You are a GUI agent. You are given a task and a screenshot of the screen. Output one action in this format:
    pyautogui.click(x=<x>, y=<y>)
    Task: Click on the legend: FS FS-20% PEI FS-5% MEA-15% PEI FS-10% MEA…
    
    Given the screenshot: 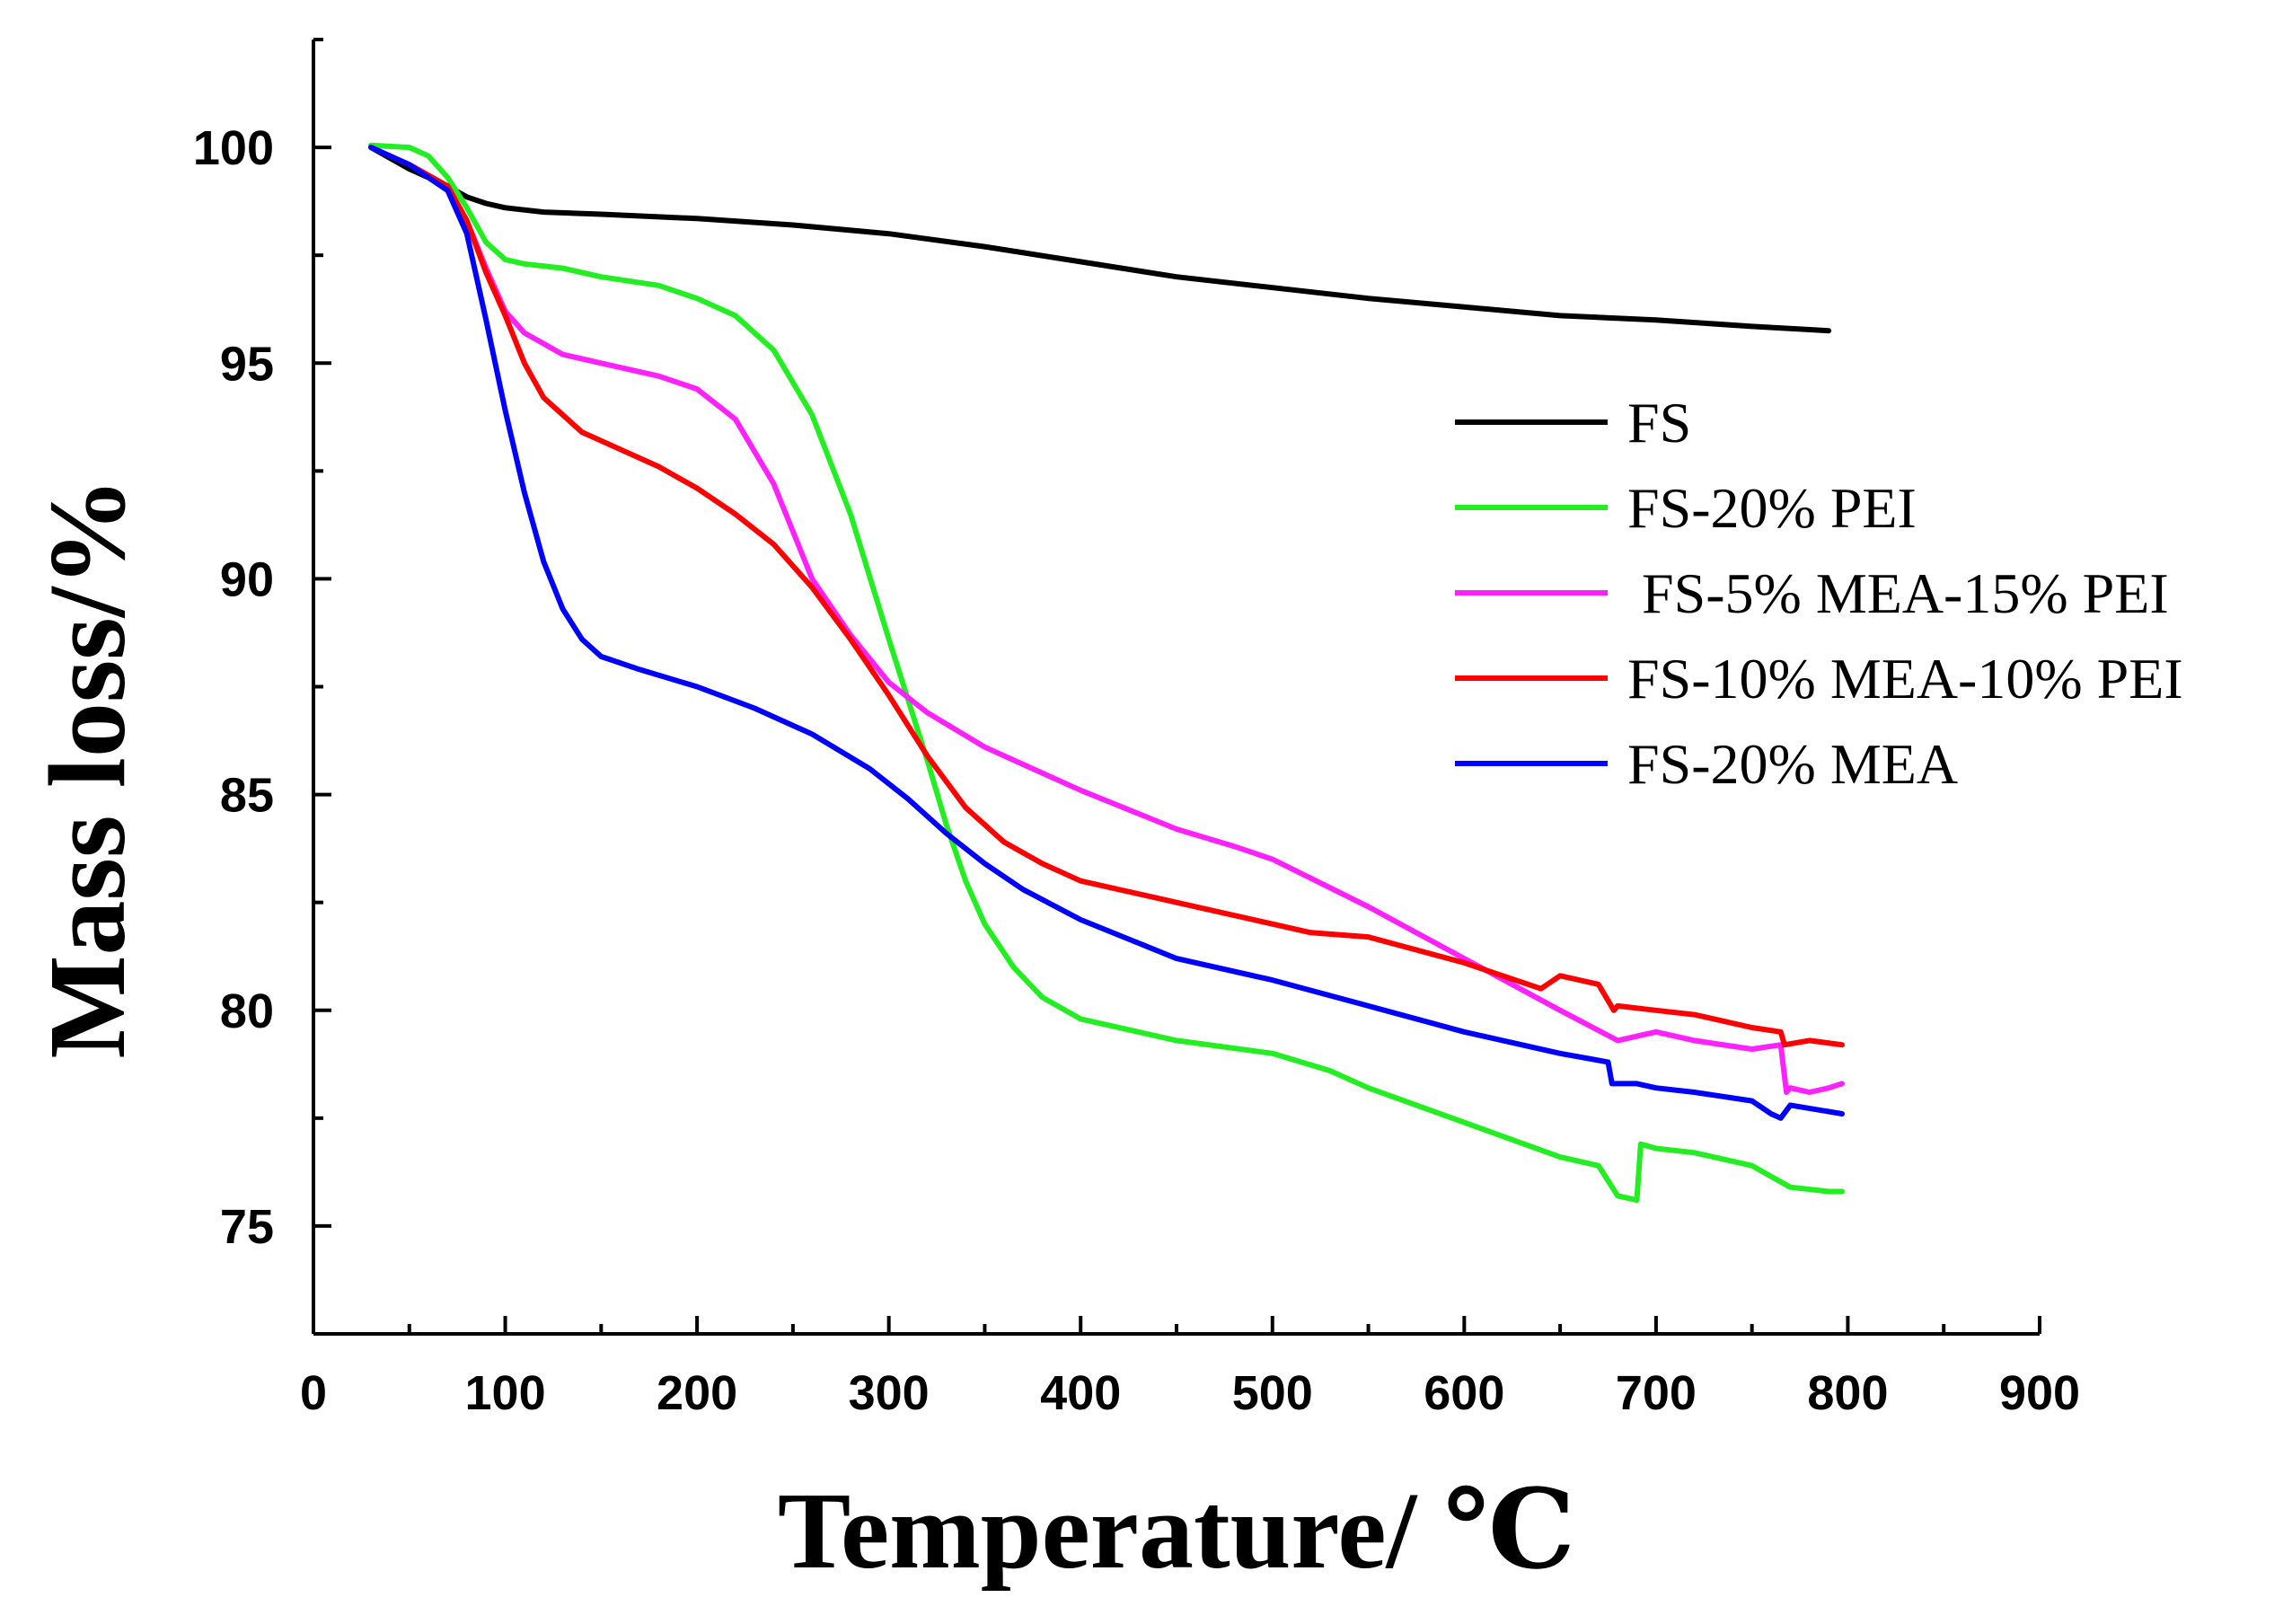 What is the action you would take?
    pyautogui.click(x=1819, y=593)
    